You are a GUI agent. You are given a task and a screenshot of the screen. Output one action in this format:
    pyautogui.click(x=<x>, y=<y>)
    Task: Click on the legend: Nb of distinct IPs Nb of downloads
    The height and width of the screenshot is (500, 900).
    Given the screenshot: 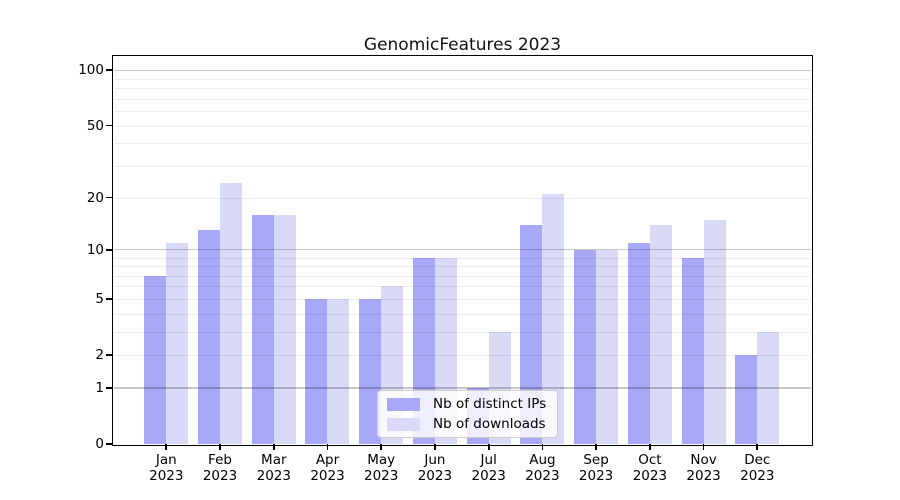 What is the action you would take?
    pyautogui.click(x=468, y=414)
    